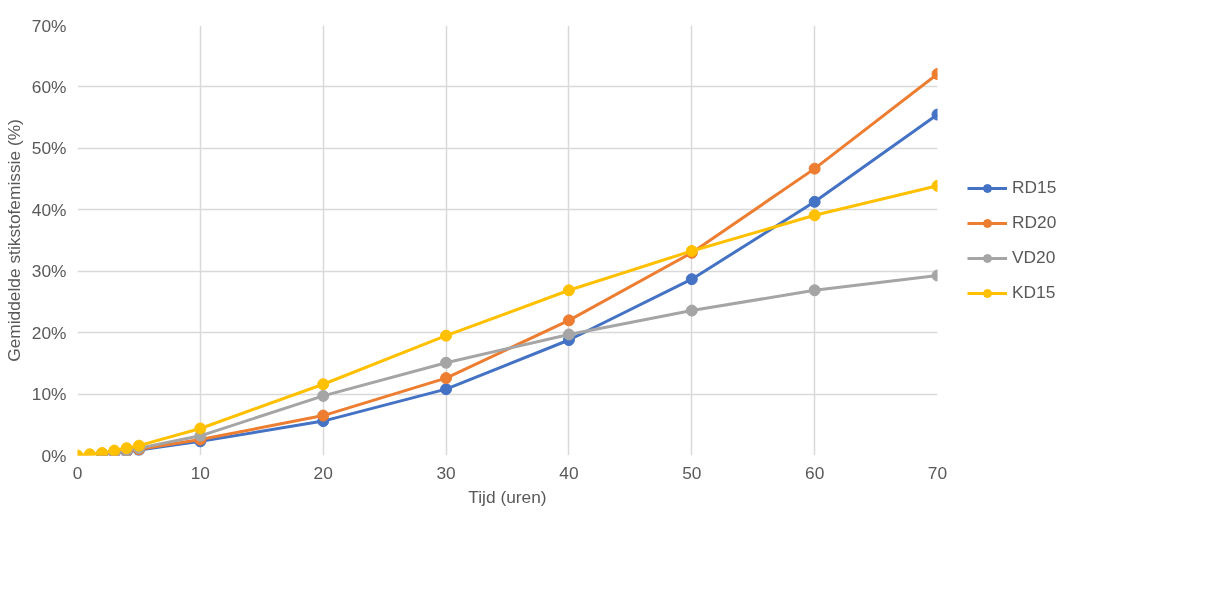 The width and height of the screenshot is (1208, 598). Describe the element at coordinates (13, 240) in the screenshot. I see `y-axis-title: Gemiddelde stikstofemissie (%)` at that location.